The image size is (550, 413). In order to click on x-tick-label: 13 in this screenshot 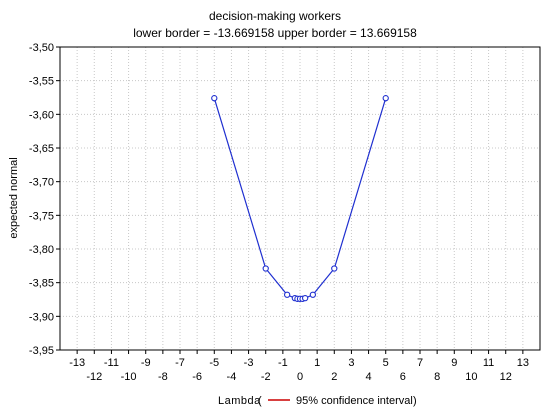, I will do `click(523, 363)`.